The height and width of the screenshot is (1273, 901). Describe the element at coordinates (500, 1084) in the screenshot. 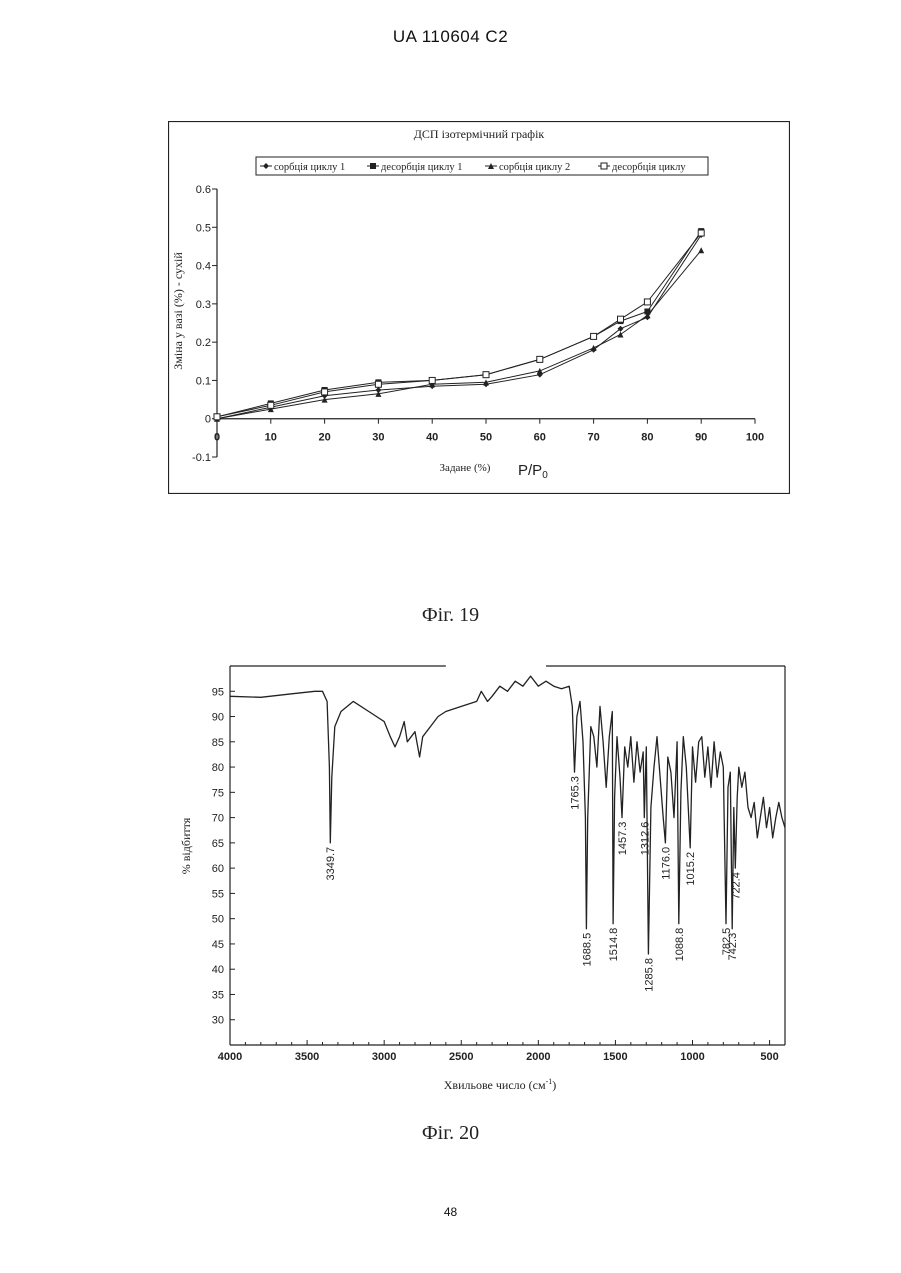

I see `x-axis-label: Хвильове число (см-1)` at that location.